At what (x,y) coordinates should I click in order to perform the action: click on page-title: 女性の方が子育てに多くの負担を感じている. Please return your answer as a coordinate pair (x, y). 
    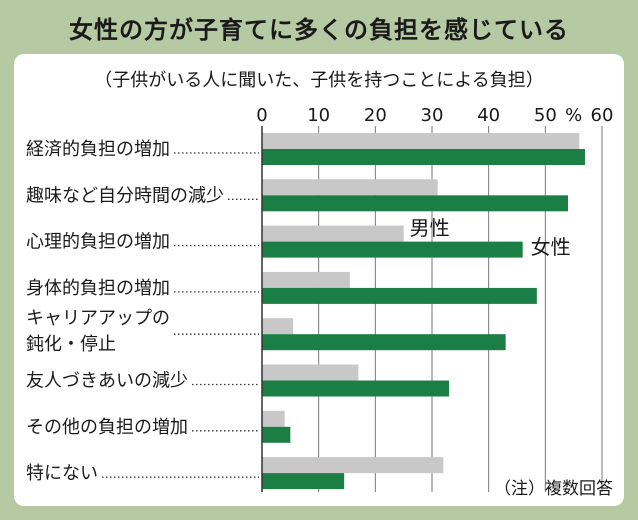
    Looking at the image, I should click on (319, 30).